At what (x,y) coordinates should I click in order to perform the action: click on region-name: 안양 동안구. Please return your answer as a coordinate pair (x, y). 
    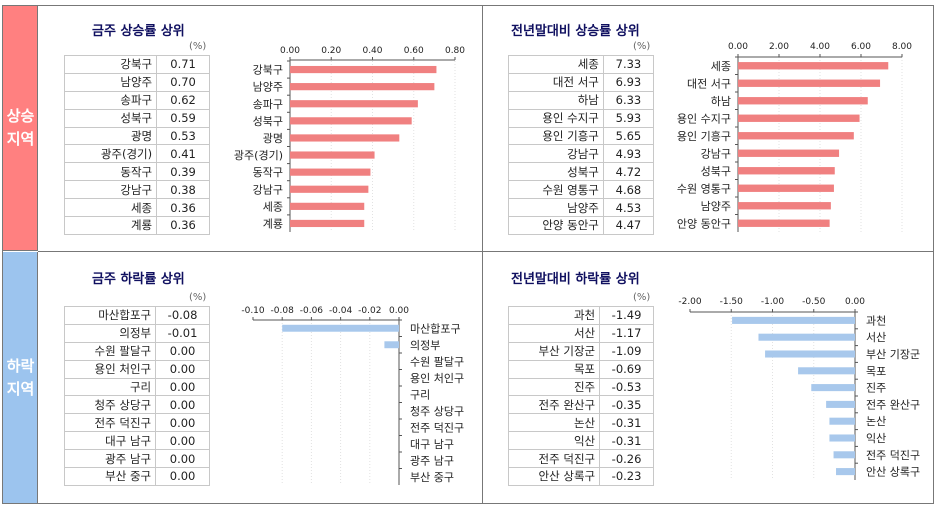
    Looking at the image, I should click on (556, 225).